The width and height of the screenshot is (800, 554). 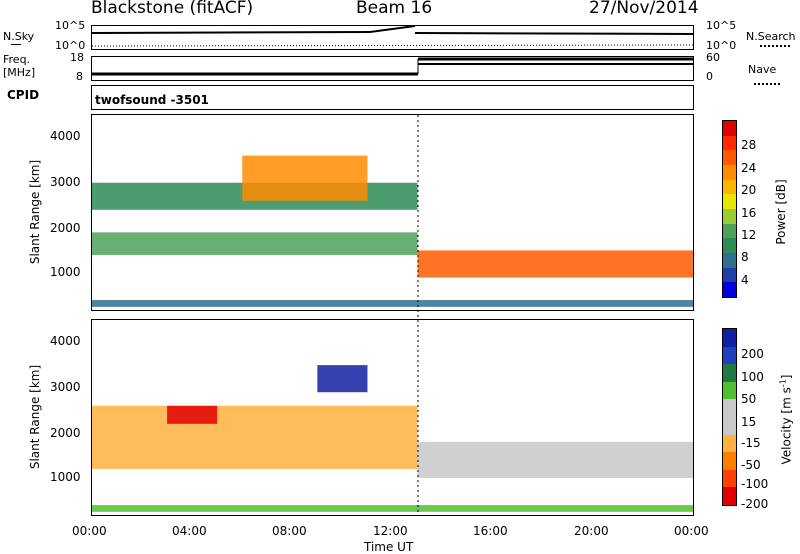 I want to click on noise-left-tick-top: 10^5, so click(x=70, y=25).